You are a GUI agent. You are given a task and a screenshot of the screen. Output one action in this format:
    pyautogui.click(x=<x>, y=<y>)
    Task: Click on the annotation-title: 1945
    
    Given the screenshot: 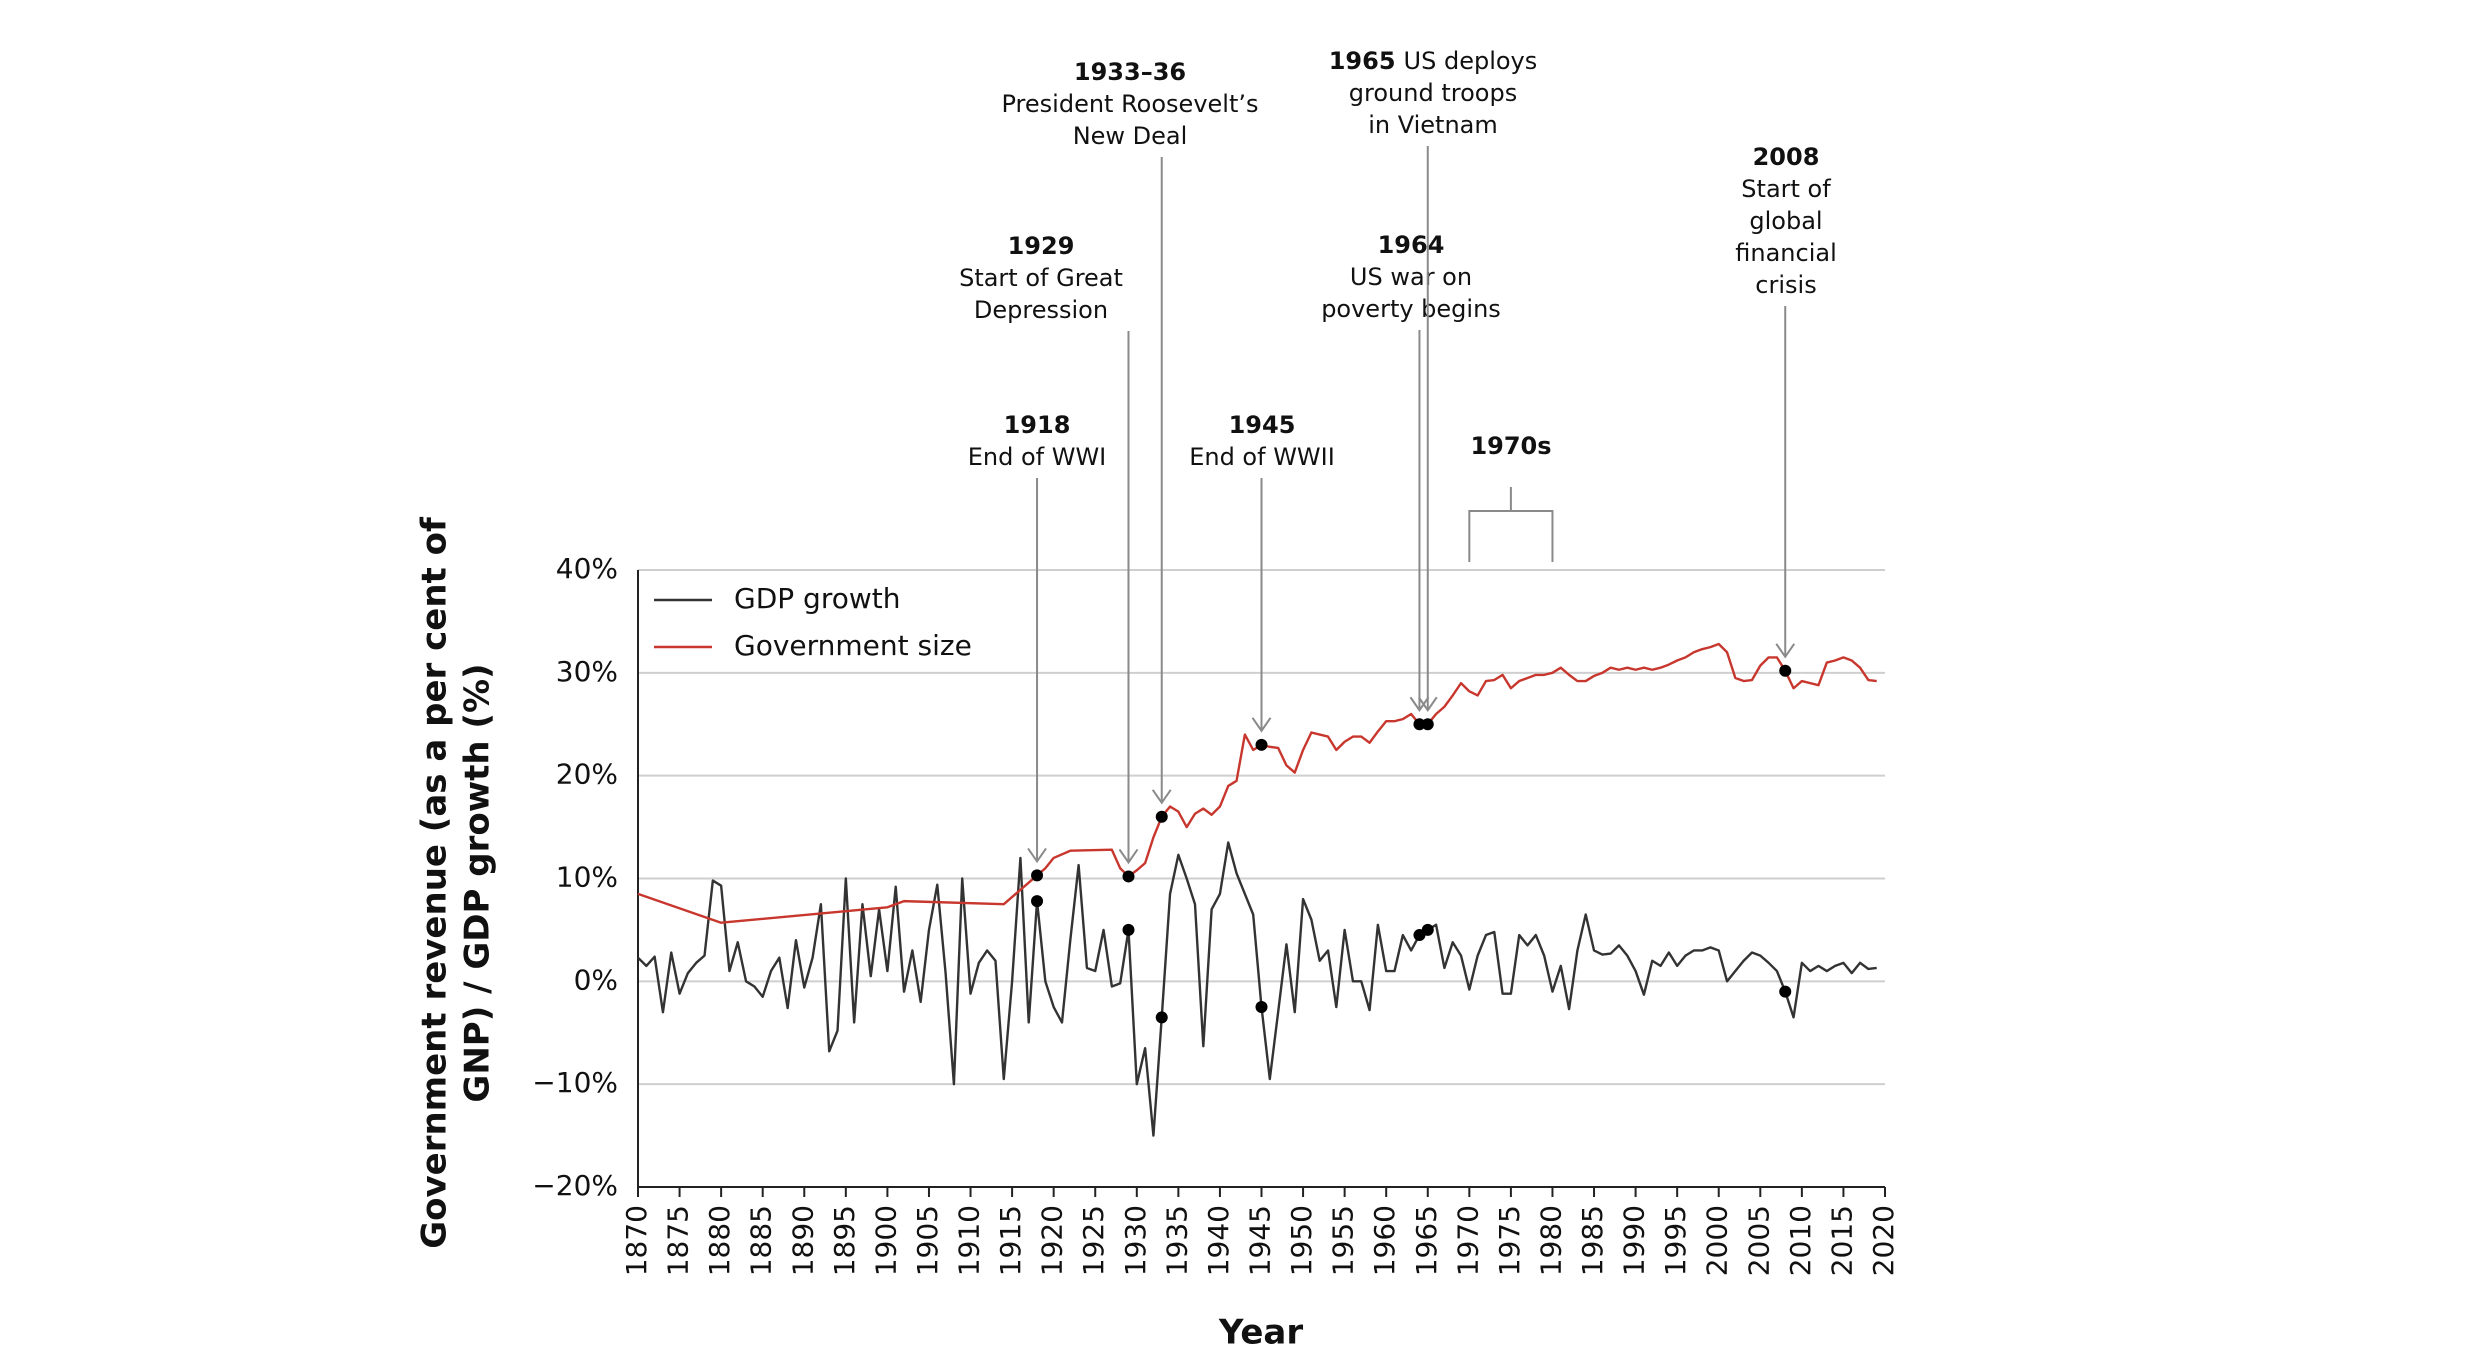 What is the action you would take?
    pyautogui.click(x=1262, y=425)
    